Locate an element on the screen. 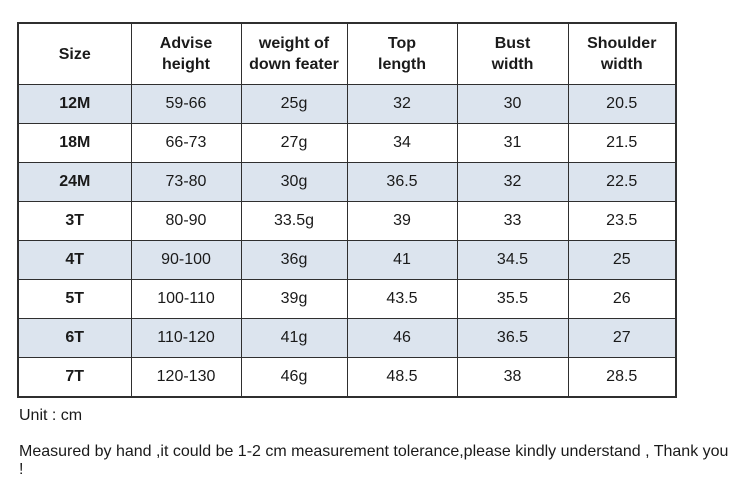 This screenshot has height=503, width=737. table-row: 4T 90-100 36g 41 34.5 25 is located at coordinates (347, 260).